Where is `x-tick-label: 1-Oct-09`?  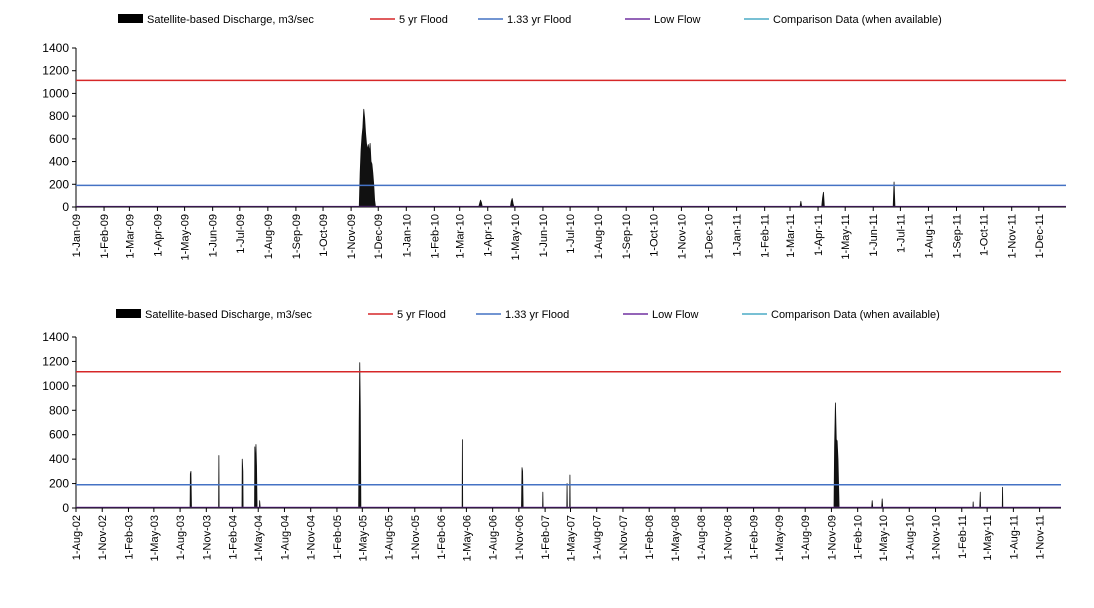
x-tick-label: 1-Oct-09 is located at coordinates (324, 235).